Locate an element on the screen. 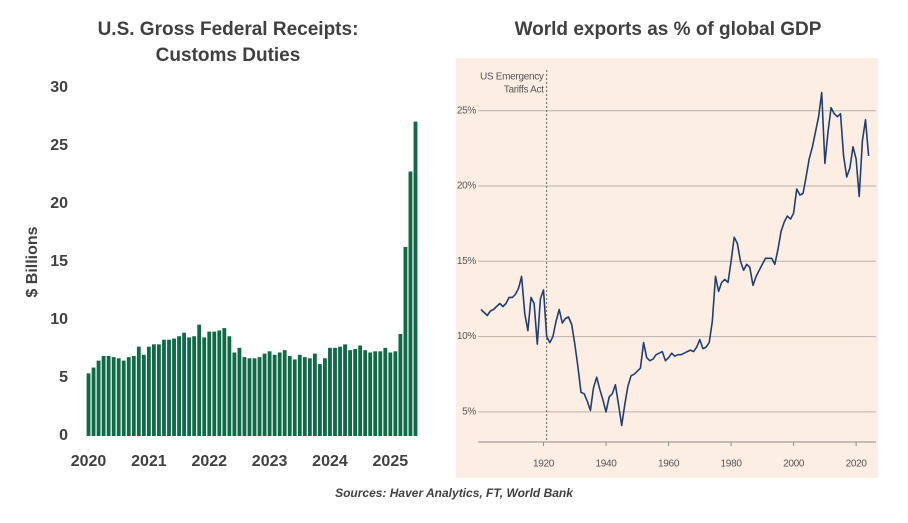  x-tick-label: 1920 is located at coordinates (544, 464).